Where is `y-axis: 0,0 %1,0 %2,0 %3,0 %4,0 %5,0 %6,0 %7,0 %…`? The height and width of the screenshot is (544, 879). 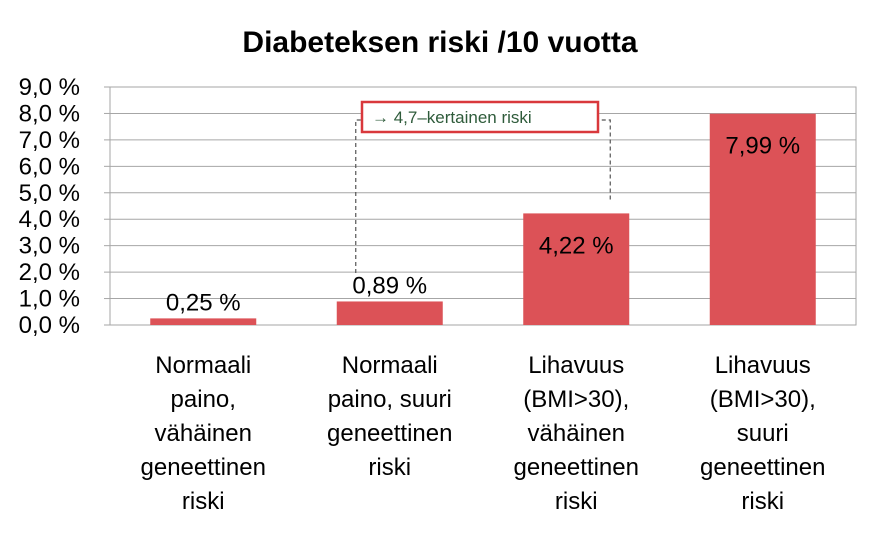 y-axis: 0,0 %1,0 %2,0 %3,0 %4,0 %5,0 %6,0 %7,0 %… is located at coordinates (64, 206).